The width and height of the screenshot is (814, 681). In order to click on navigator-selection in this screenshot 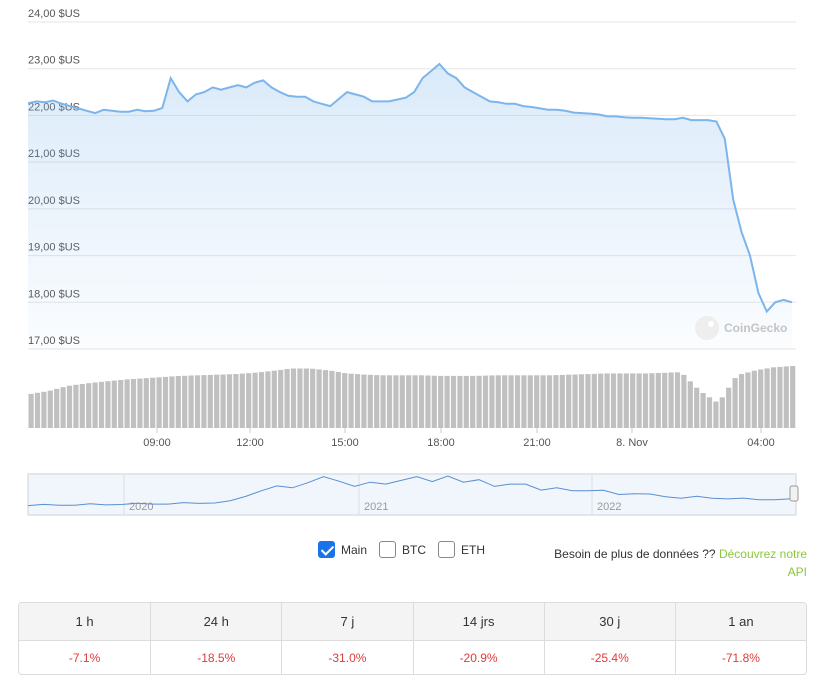, I will do `click(412, 494)`.